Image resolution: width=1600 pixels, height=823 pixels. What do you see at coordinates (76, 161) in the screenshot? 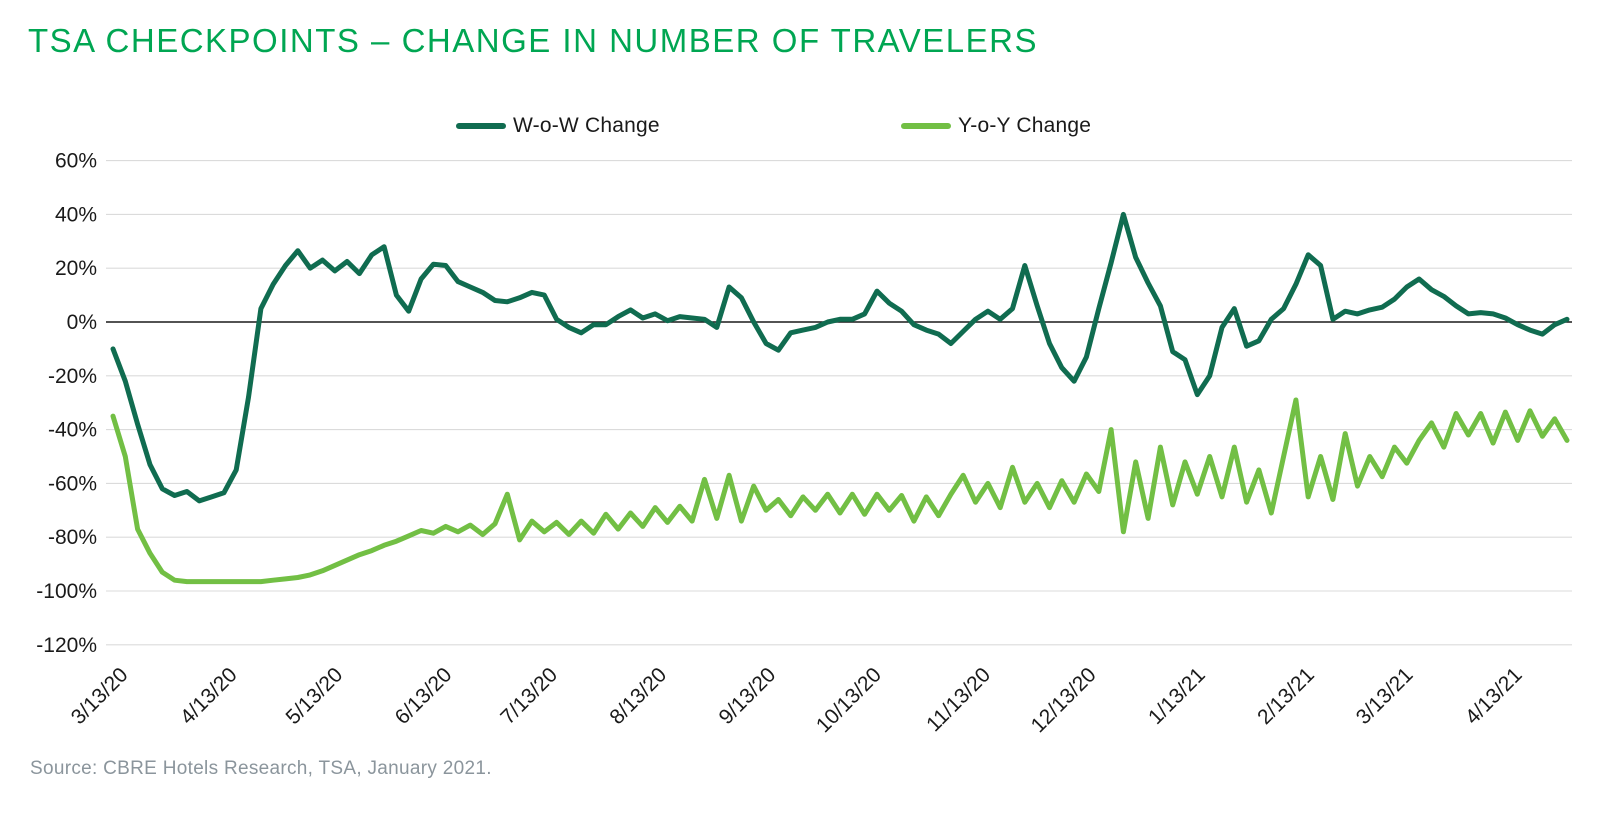
I see `y-tick-label: 60%` at bounding box center [76, 161].